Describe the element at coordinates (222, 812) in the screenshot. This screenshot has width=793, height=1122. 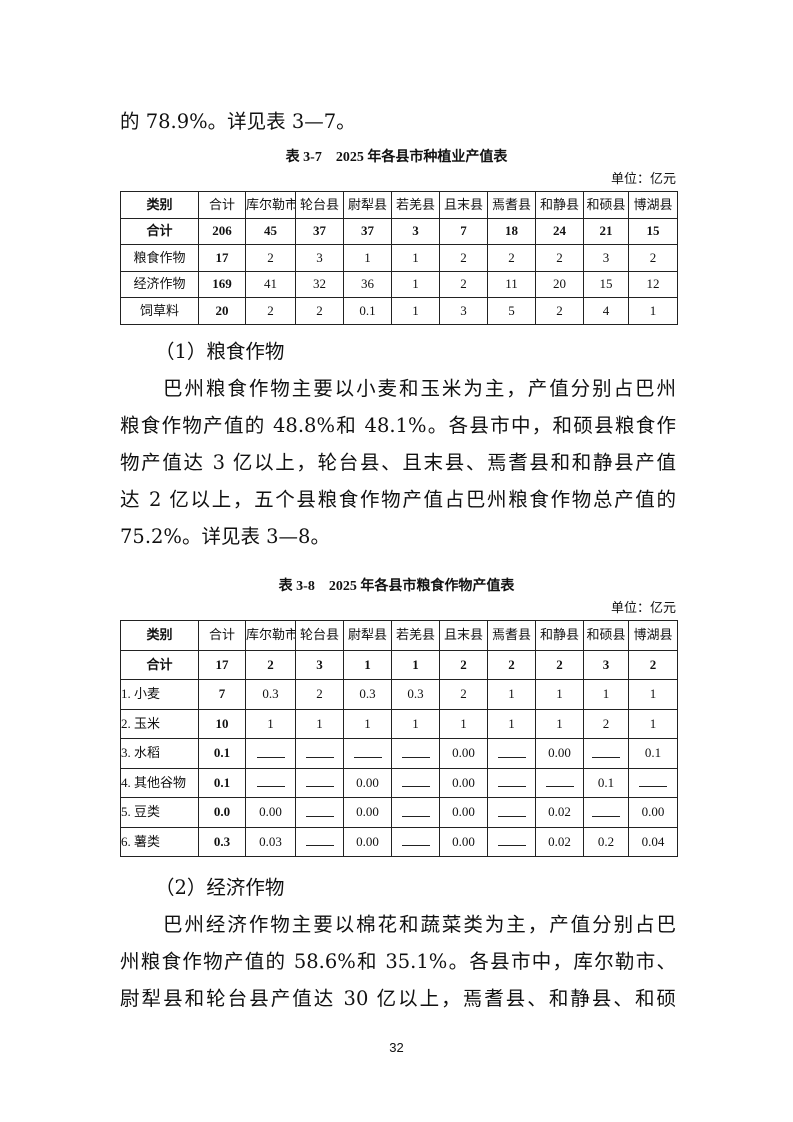
I see `table-cell: 0.0` at that location.